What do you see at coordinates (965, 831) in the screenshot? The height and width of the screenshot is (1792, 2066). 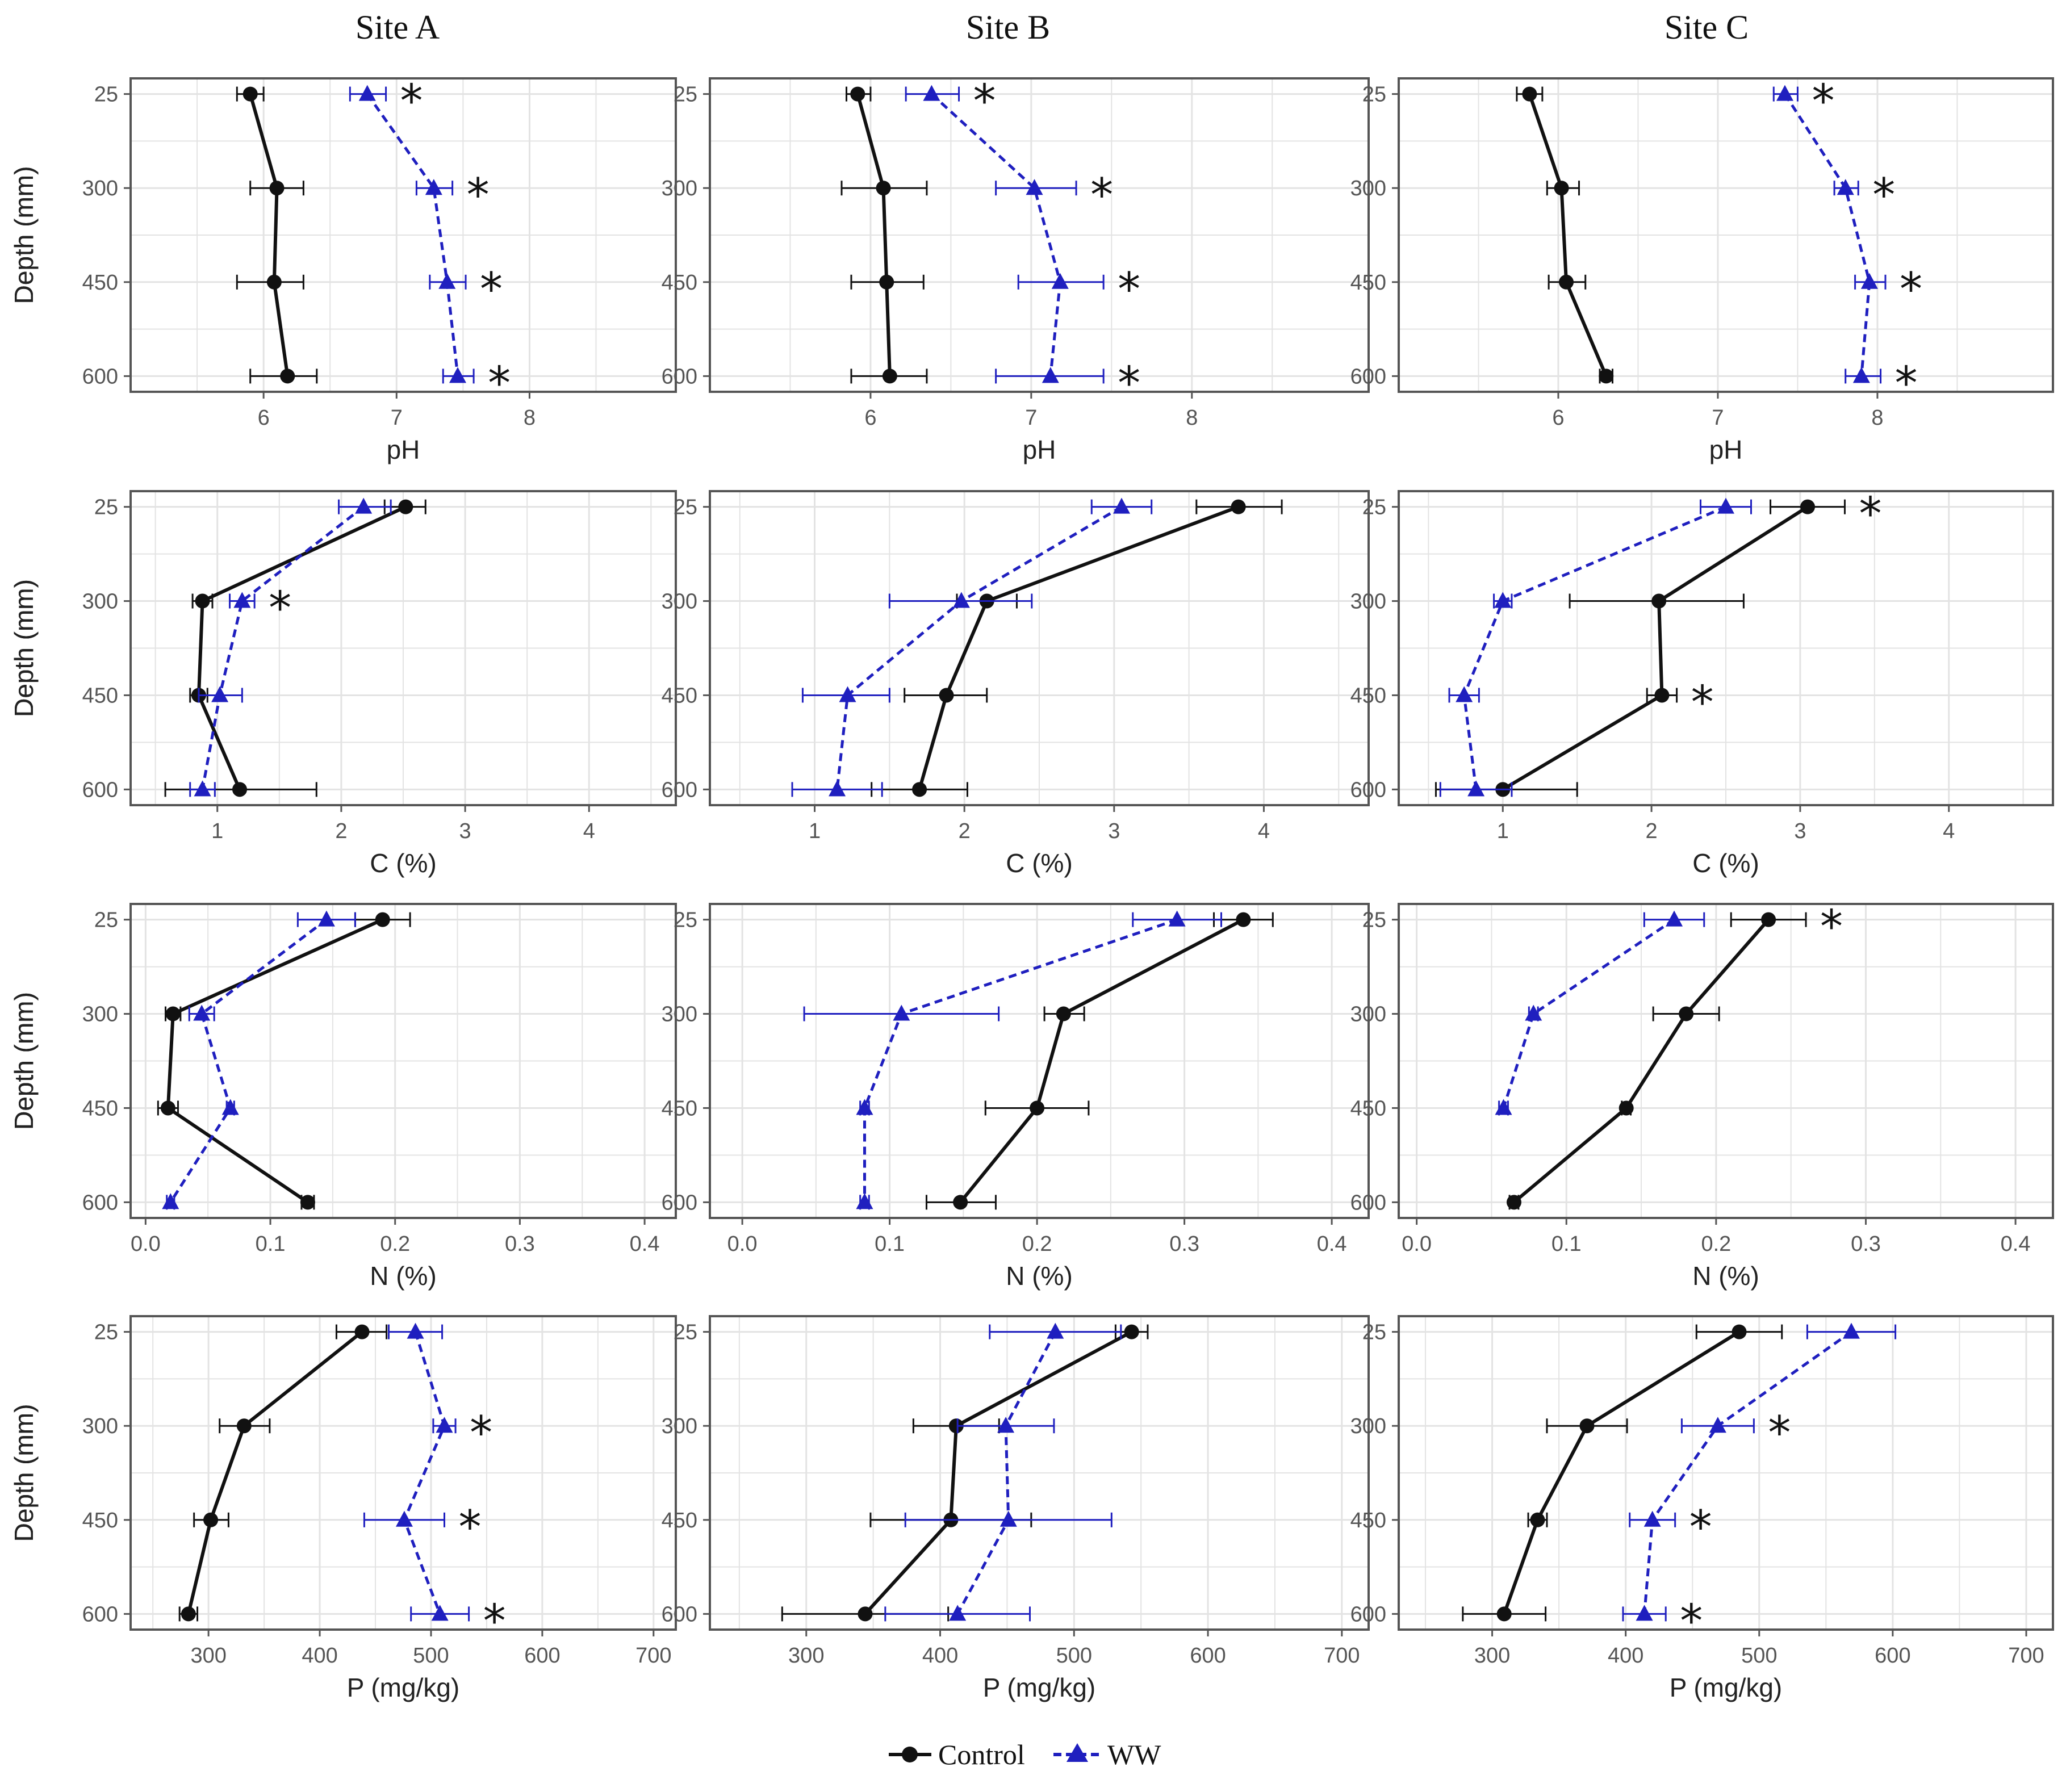 I see `x-tick-label: 2` at bounding box center [965, 831].